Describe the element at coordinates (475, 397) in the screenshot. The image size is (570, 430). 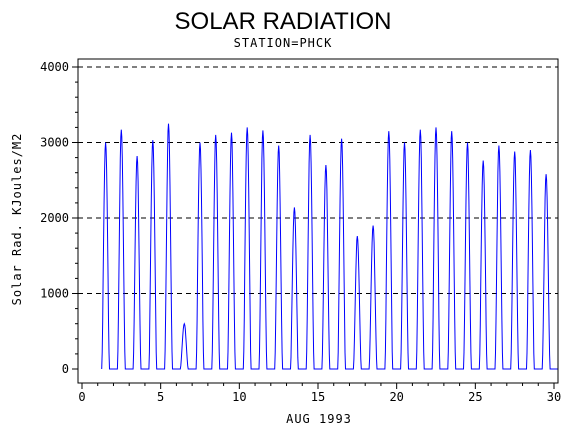
I see `x-tick-label: 25` at that location.